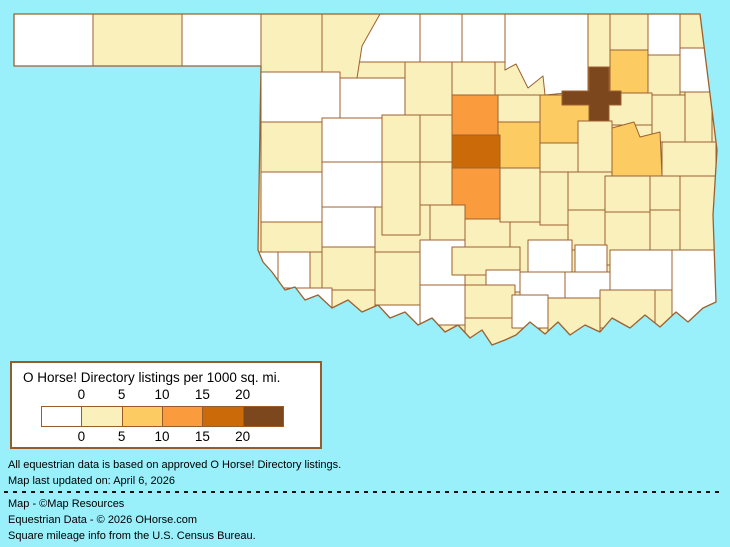  What do you see at coordinates (302, 309) in the screenshot?
I see `county-jackson` at bounding box center [302, 309].